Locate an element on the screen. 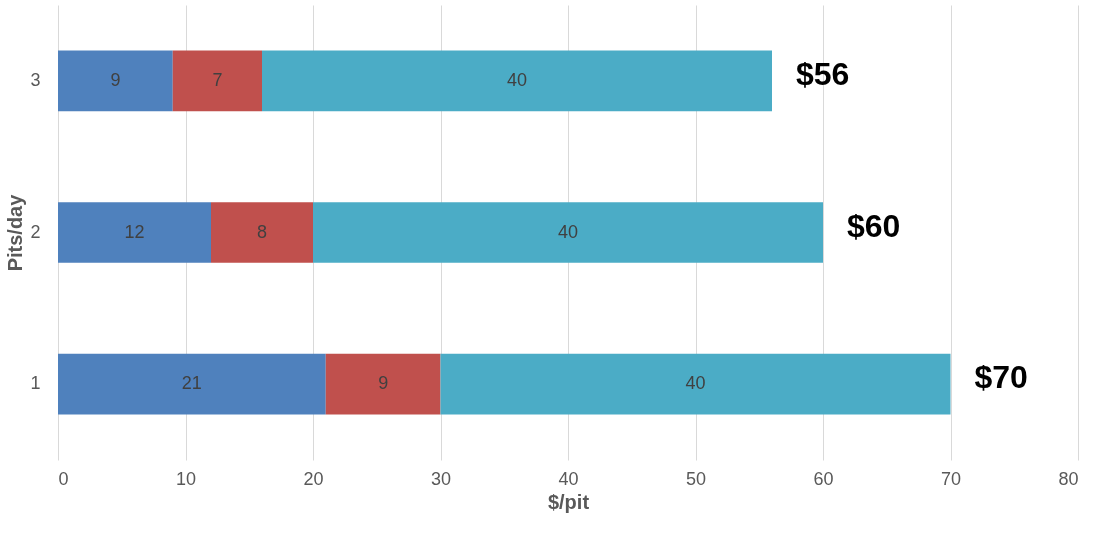 The width and height of the screenshot is (1109, 537). x-tick-label: 70 is located at coordinates (951, 478).